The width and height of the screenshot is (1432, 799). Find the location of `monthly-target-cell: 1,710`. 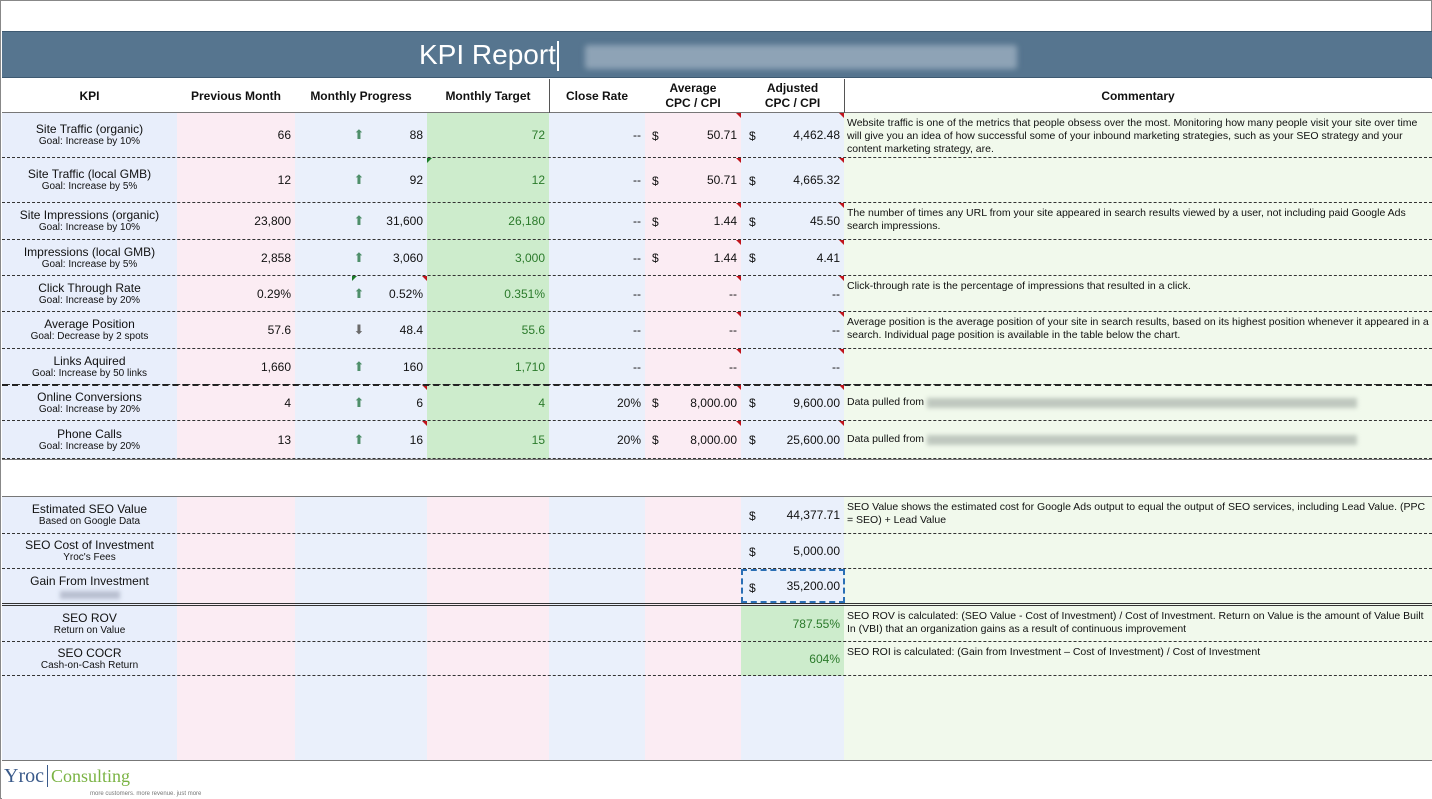

monthly-target-cell: 1,710 is located at coordinates (529, 366).